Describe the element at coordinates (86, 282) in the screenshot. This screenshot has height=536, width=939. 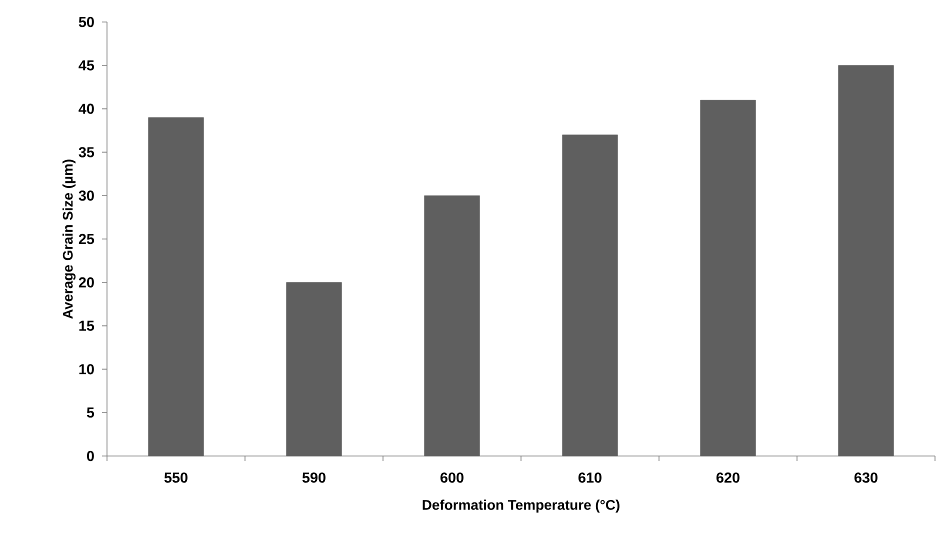
I see `y-tick-label: 20` at that location.